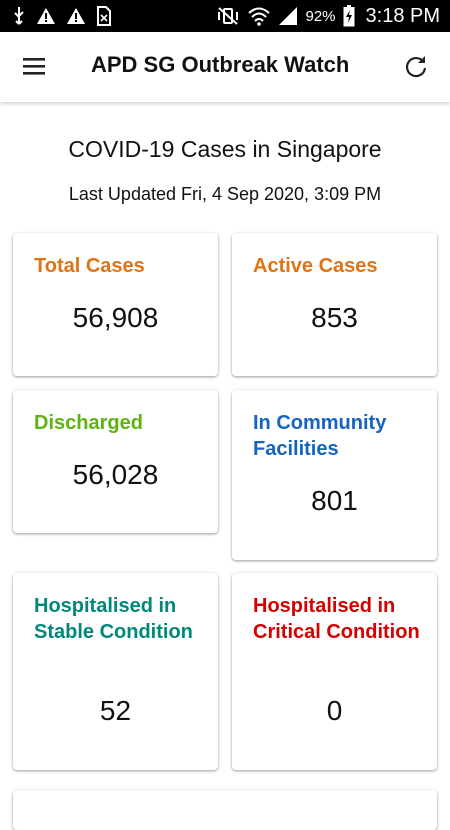 This screenshot has height=830, width=450. Describe the element at coordinates (349, 16) in the screenshot. I see `battery-charging-icon` at that location.